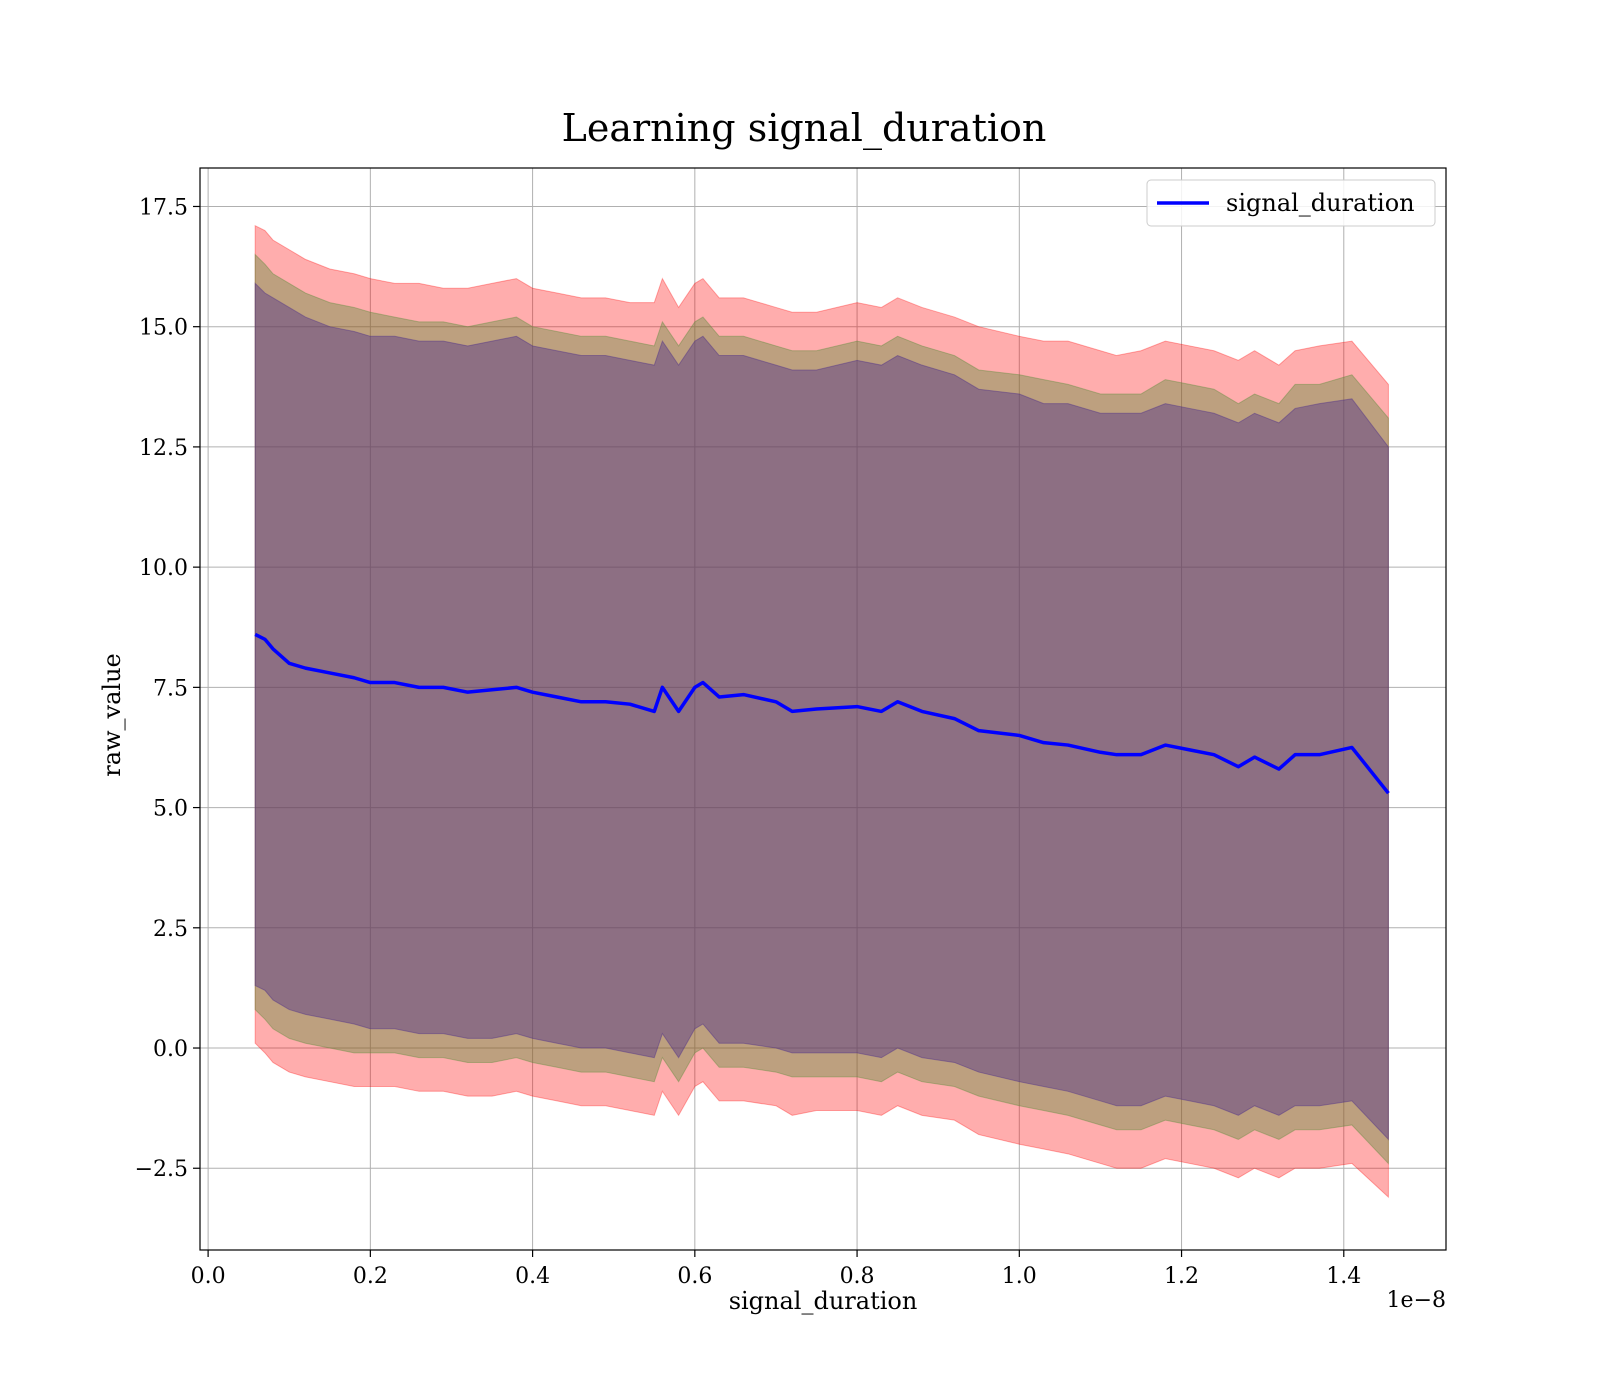 This screenshot has height=1400, width=1600. I want to click on legend: signal_duration, so click(1291, 203).